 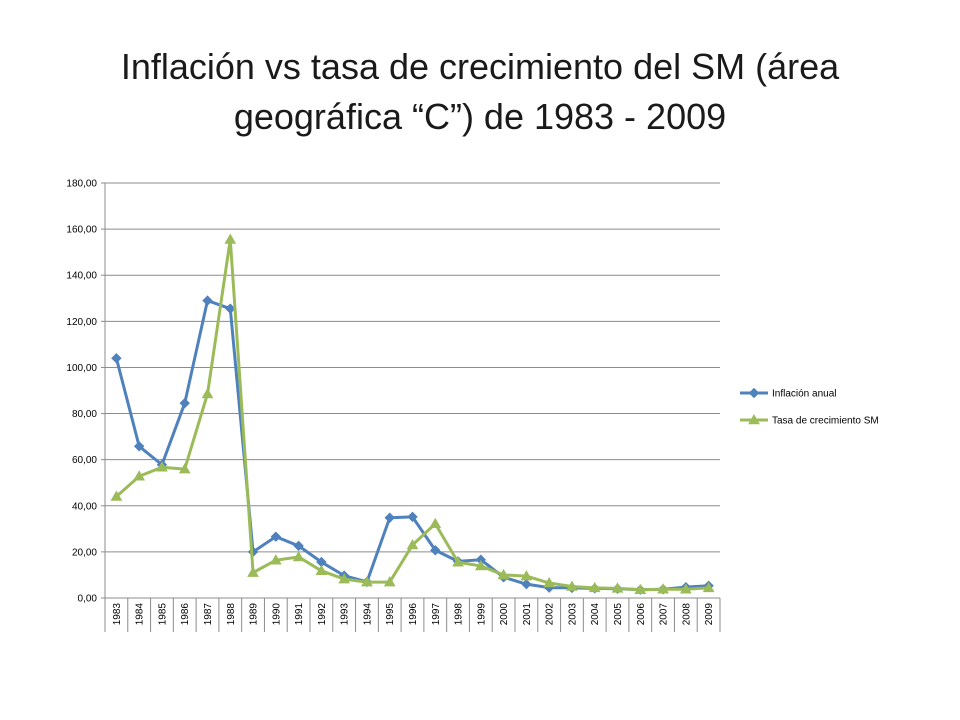 What do you see at coordinates (345, 614) in the screenshot?
I see `x-tick-label: 1993` at bounding box center [345, 614].